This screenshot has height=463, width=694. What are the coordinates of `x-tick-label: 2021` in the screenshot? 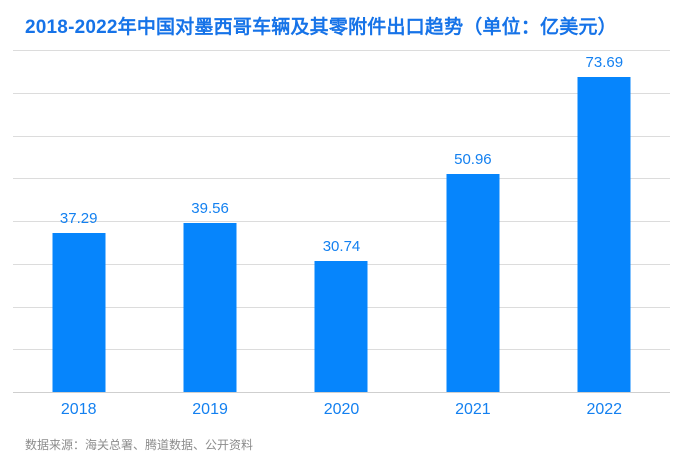 It's located at (473, 409).